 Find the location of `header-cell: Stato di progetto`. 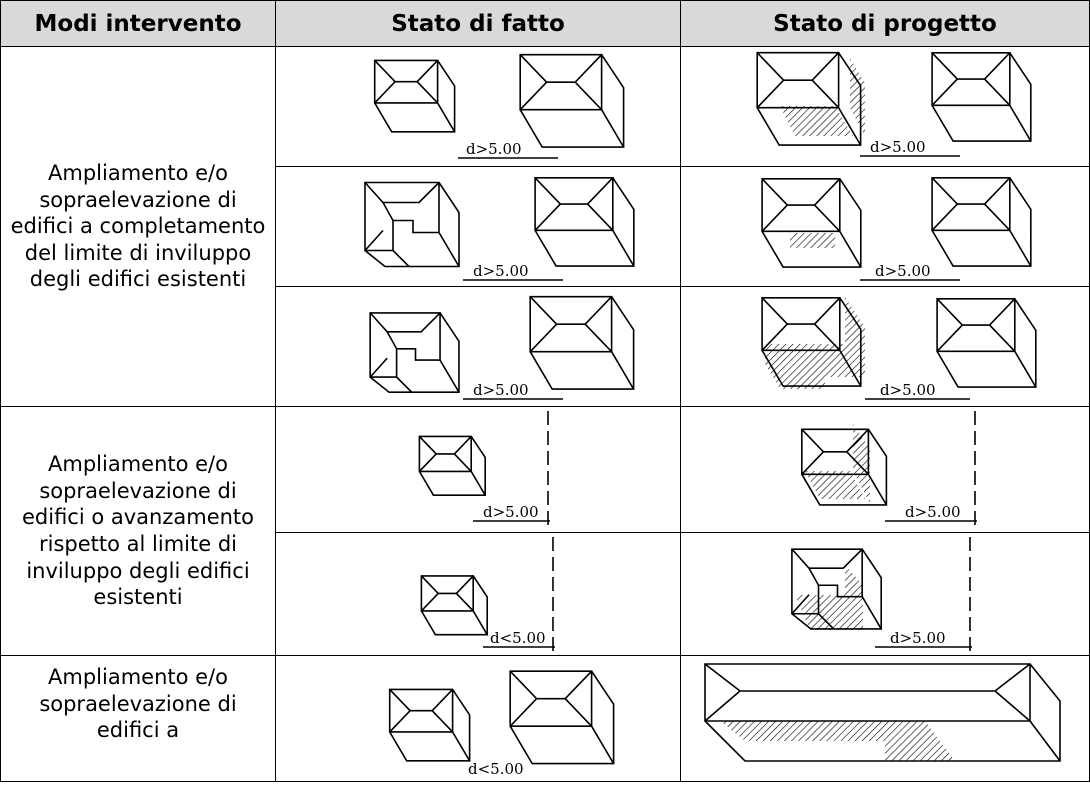

header-cell: Stato di progetto is located at coordinates (885, 23).